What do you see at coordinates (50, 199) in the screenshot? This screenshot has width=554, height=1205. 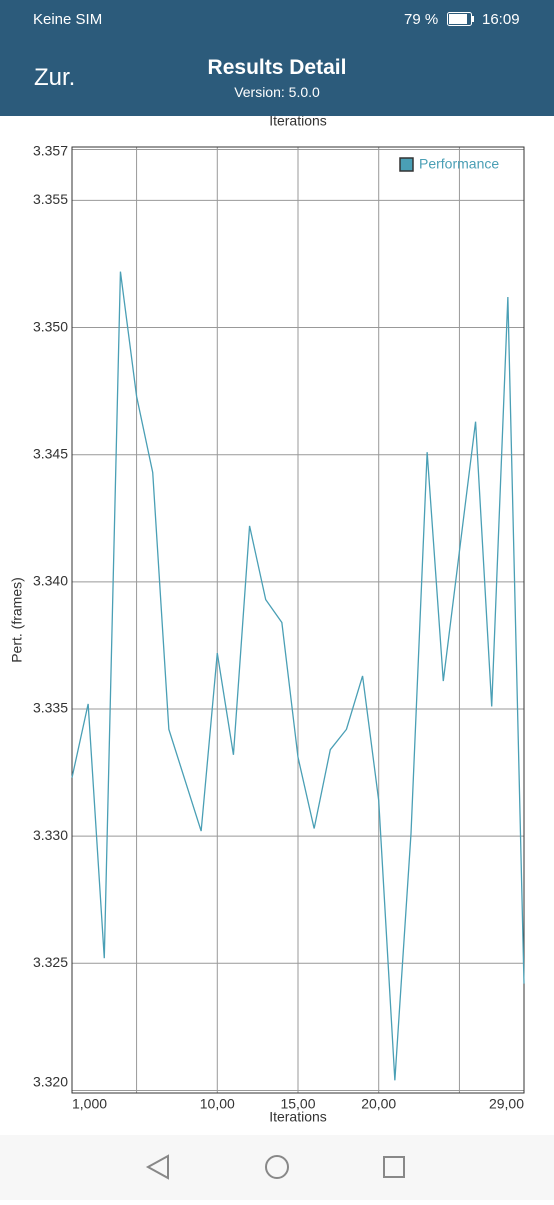 I see `y-tick-label: 3.355` at bounding box center [50, 199].